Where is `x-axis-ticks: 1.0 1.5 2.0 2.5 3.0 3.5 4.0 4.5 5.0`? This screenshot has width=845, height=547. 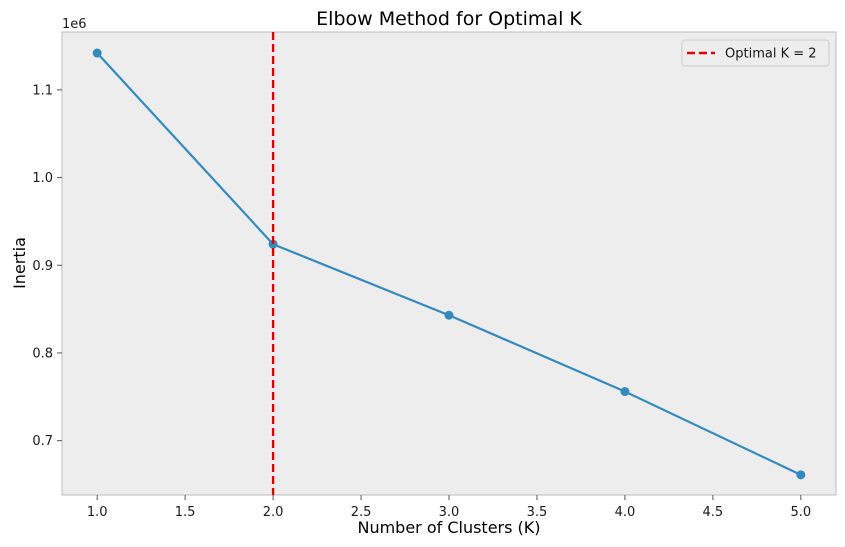
x-axis-ticks: 1.0 1.5 2.0 2.5 3.0 3.5 4.0 4.5 5.0 is located at coordinates (449, 507).